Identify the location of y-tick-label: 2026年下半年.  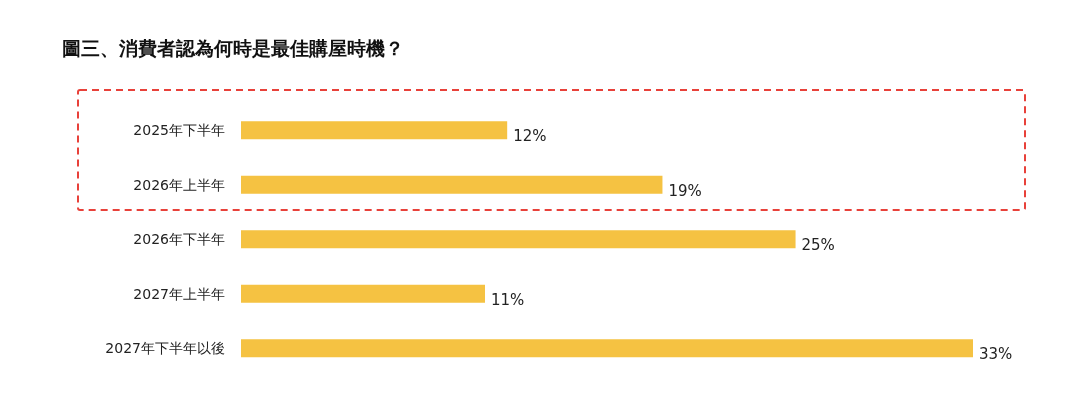
(179, 239).